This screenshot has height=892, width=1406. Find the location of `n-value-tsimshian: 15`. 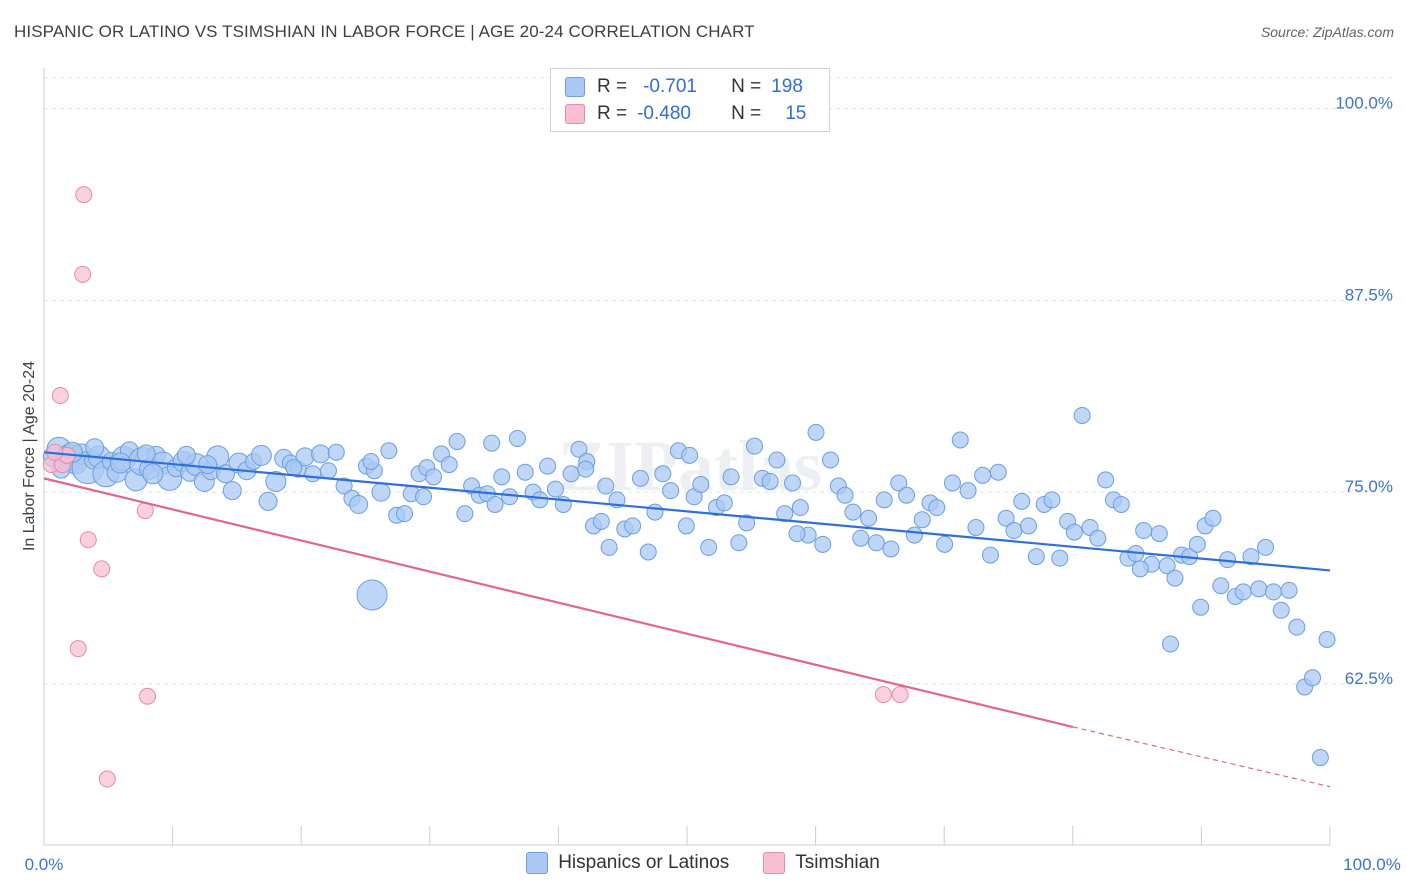

n-value-tsimshian: 15 is located at coordinates (796, 113).